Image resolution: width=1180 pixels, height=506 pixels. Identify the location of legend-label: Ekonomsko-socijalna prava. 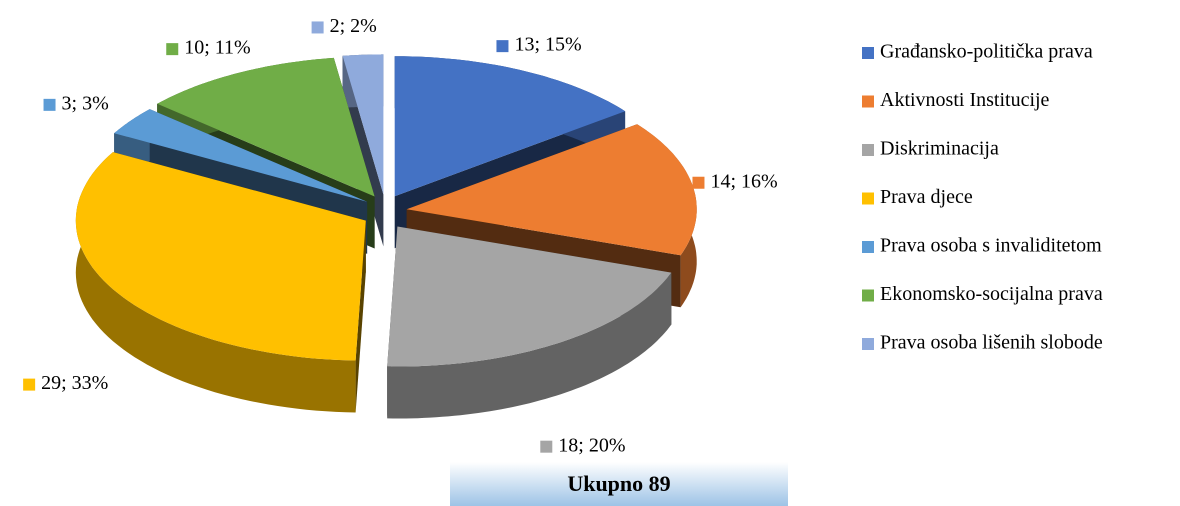
(991, 294).